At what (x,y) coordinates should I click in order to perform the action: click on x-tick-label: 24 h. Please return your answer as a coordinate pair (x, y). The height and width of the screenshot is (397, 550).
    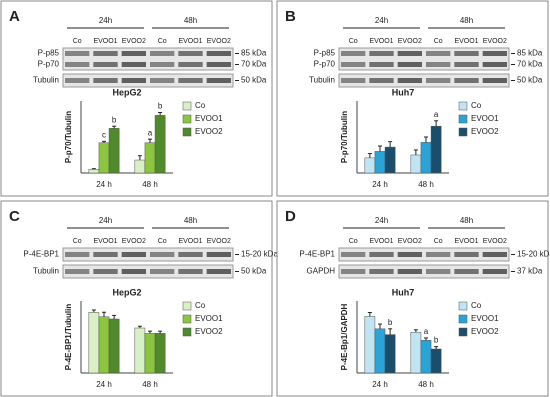
    Looking at the image, I should click on (380, 384).